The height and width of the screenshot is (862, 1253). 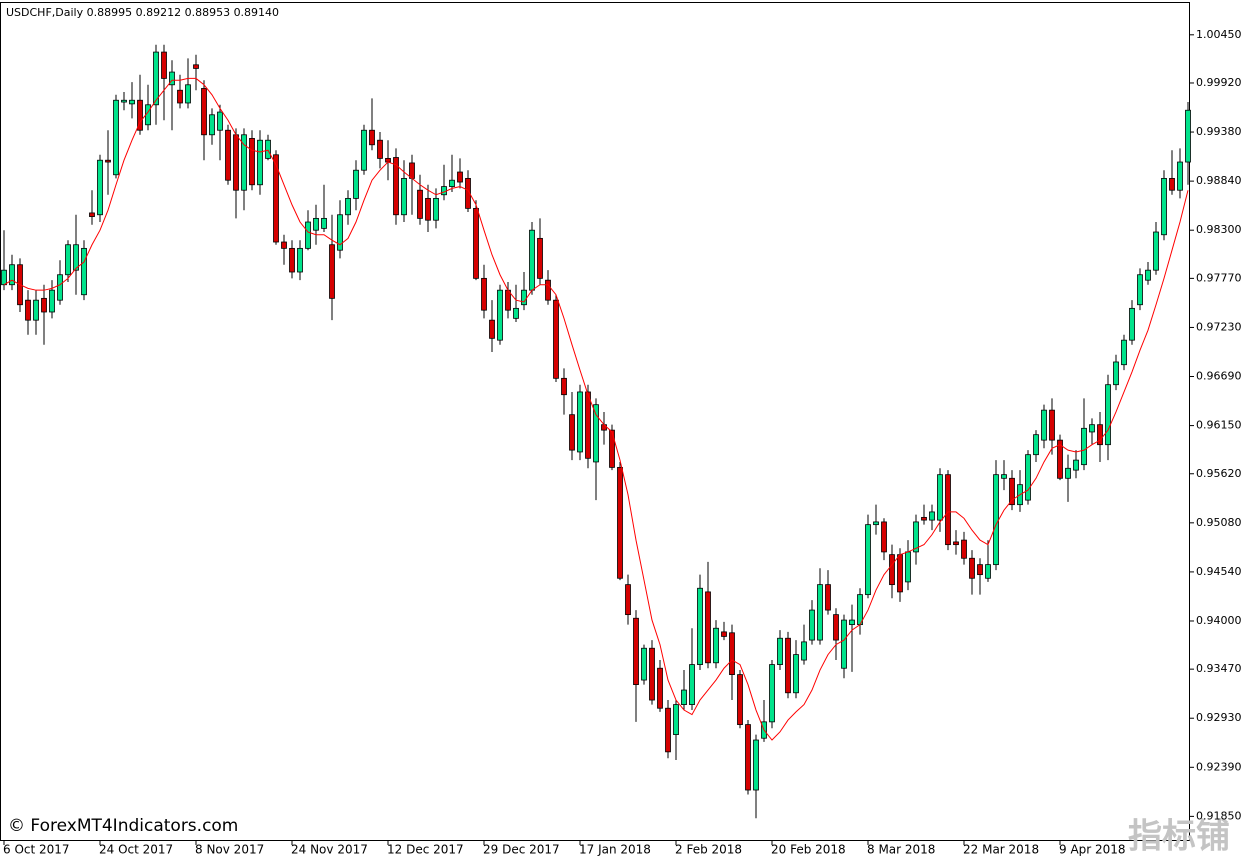 What do you see at coordinates (1219, 522) in the screenshot?
I see `y-tick-label: 0.95080` at bounding box center [1219, 522].